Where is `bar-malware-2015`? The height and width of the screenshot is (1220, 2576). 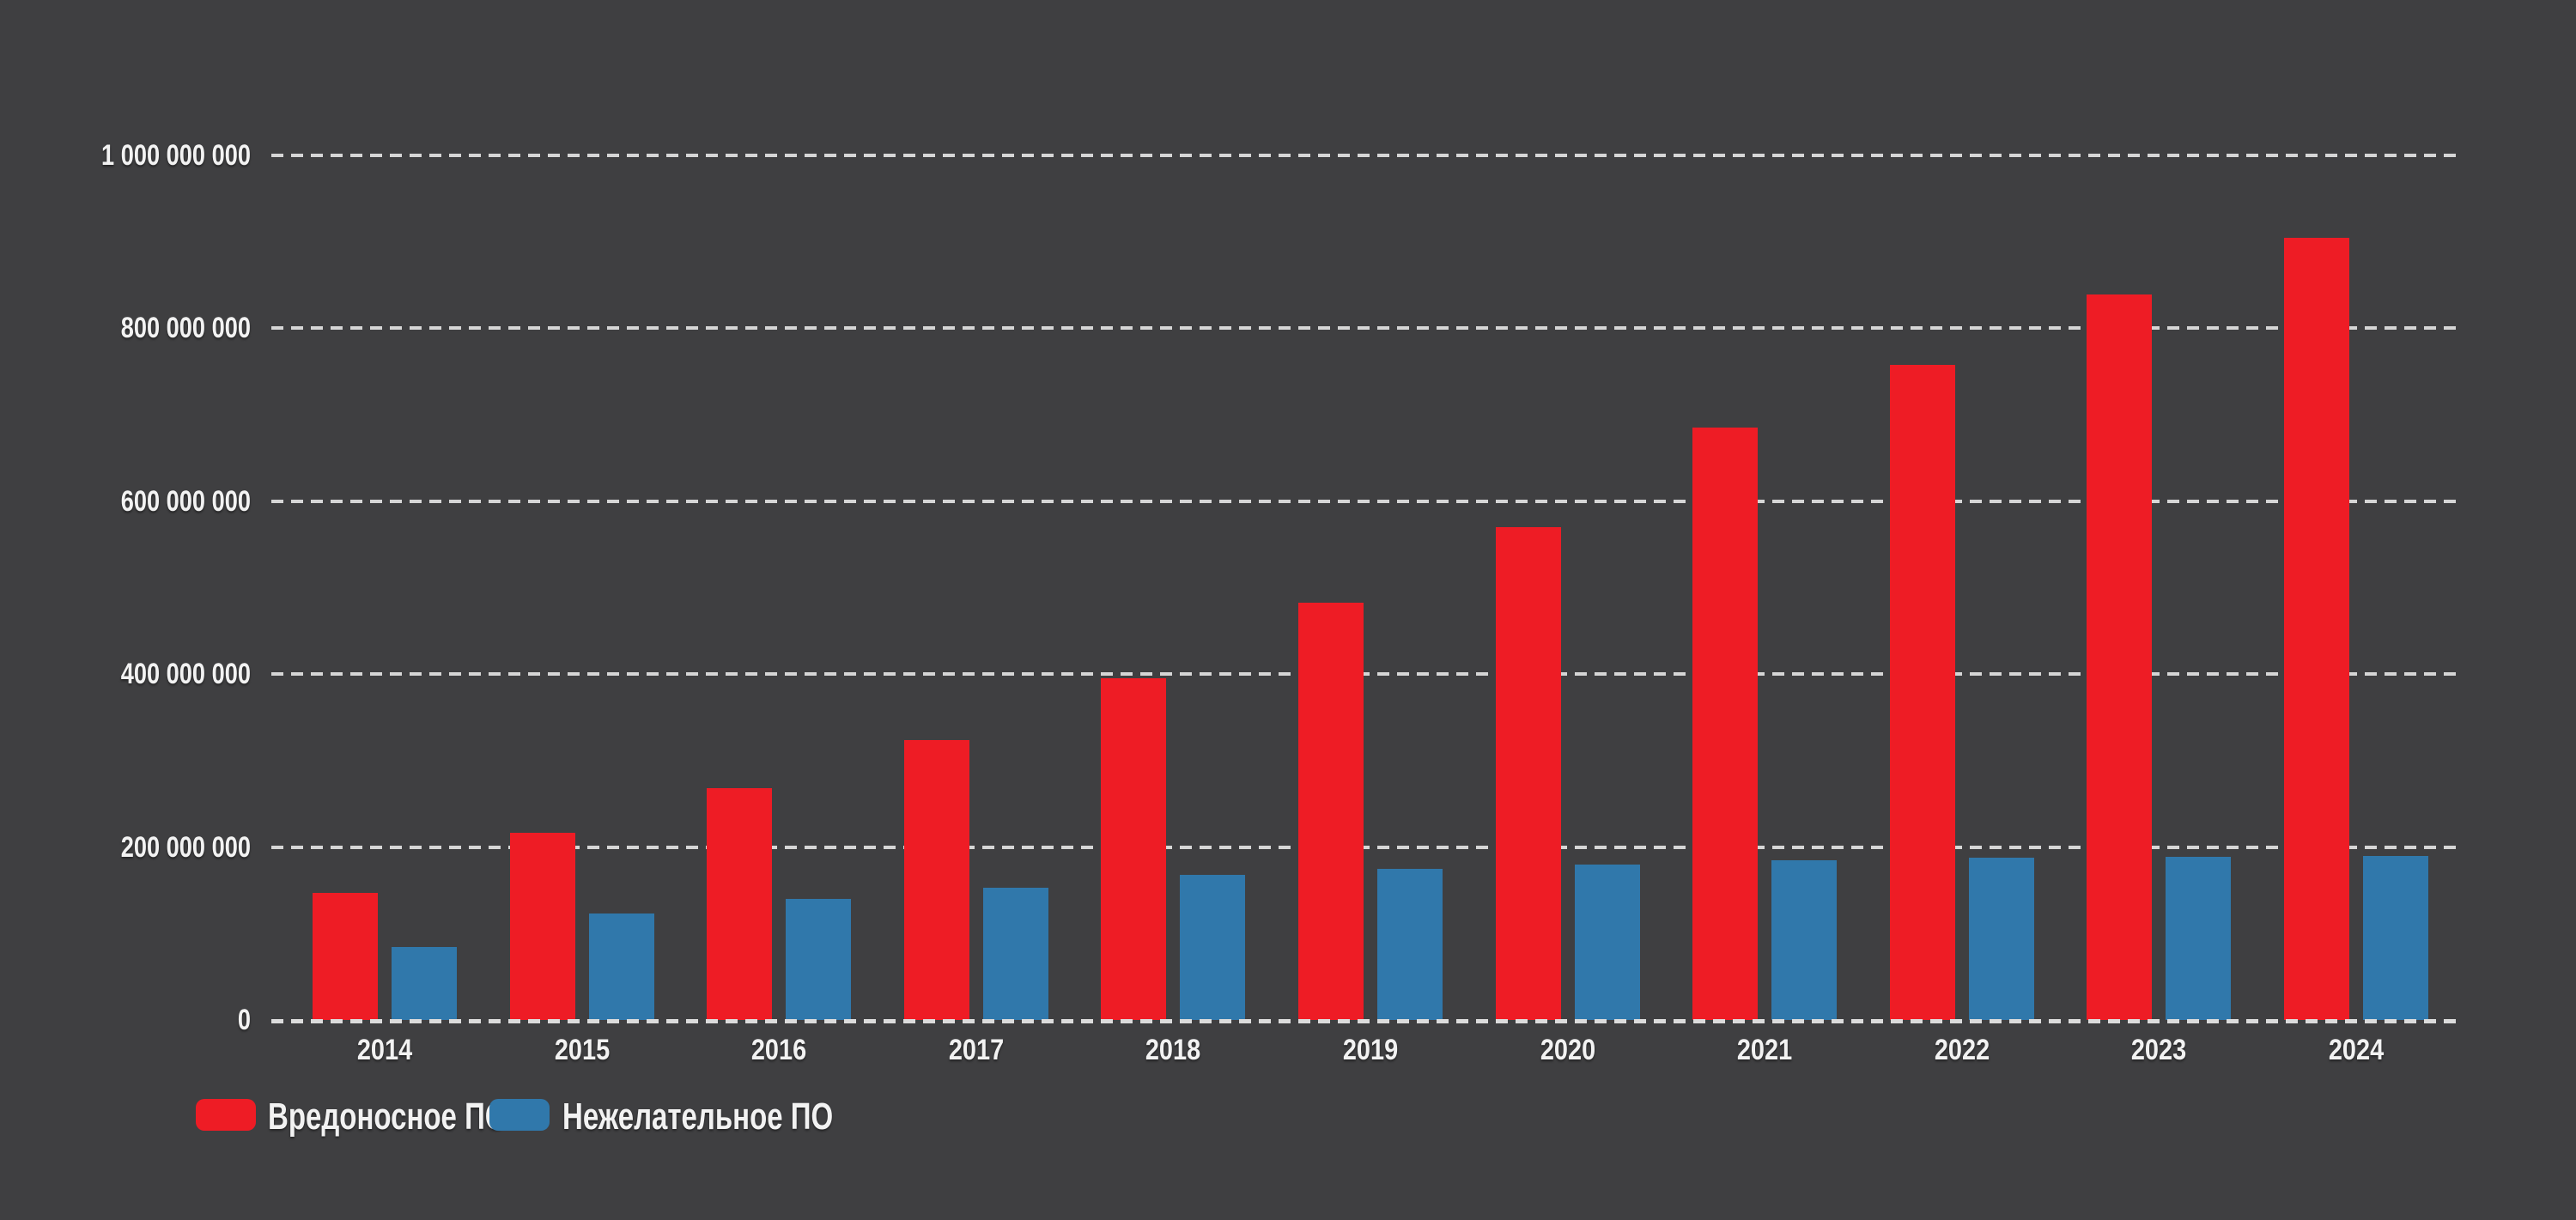 bar-malware-2015 is located at coordinates (543, 926).